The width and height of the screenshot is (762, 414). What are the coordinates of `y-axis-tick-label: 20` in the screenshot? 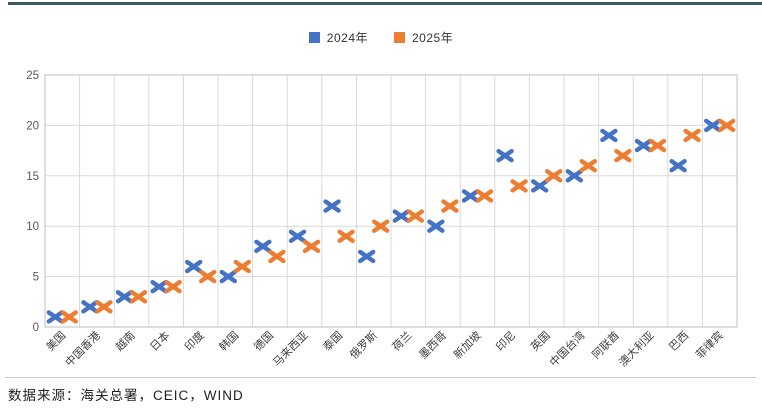 It's located at (32, 126).